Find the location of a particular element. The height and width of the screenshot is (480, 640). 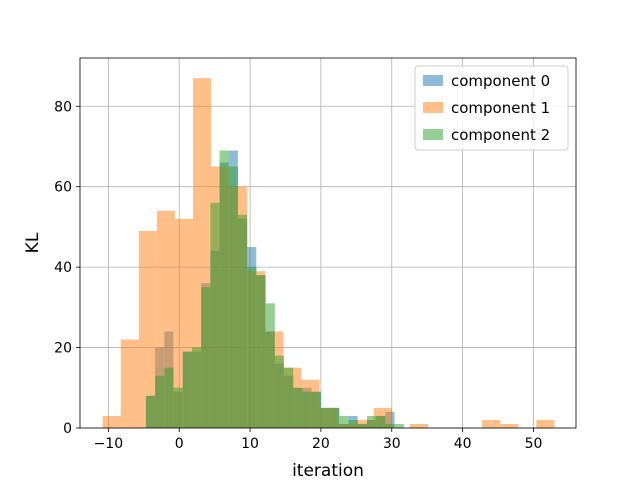

legend-item-component-1: component 1 is located at coordinates (486, 108).